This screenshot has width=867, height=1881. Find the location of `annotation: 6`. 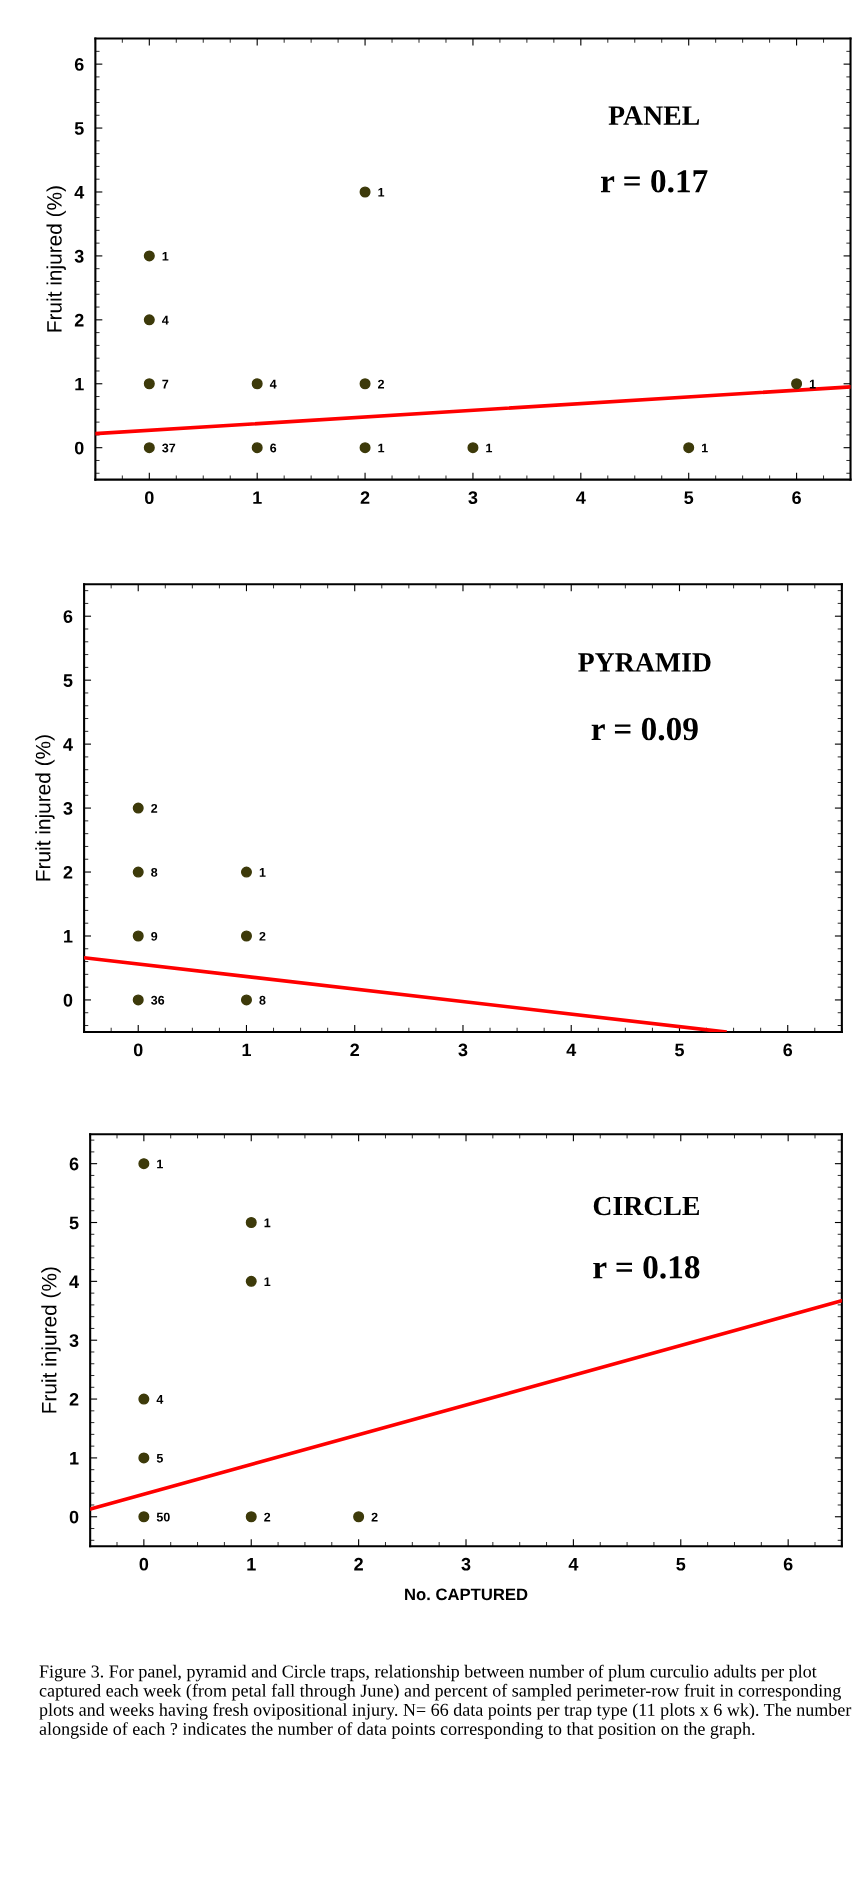

annotation: 6 is located at coordinates (273, 448).